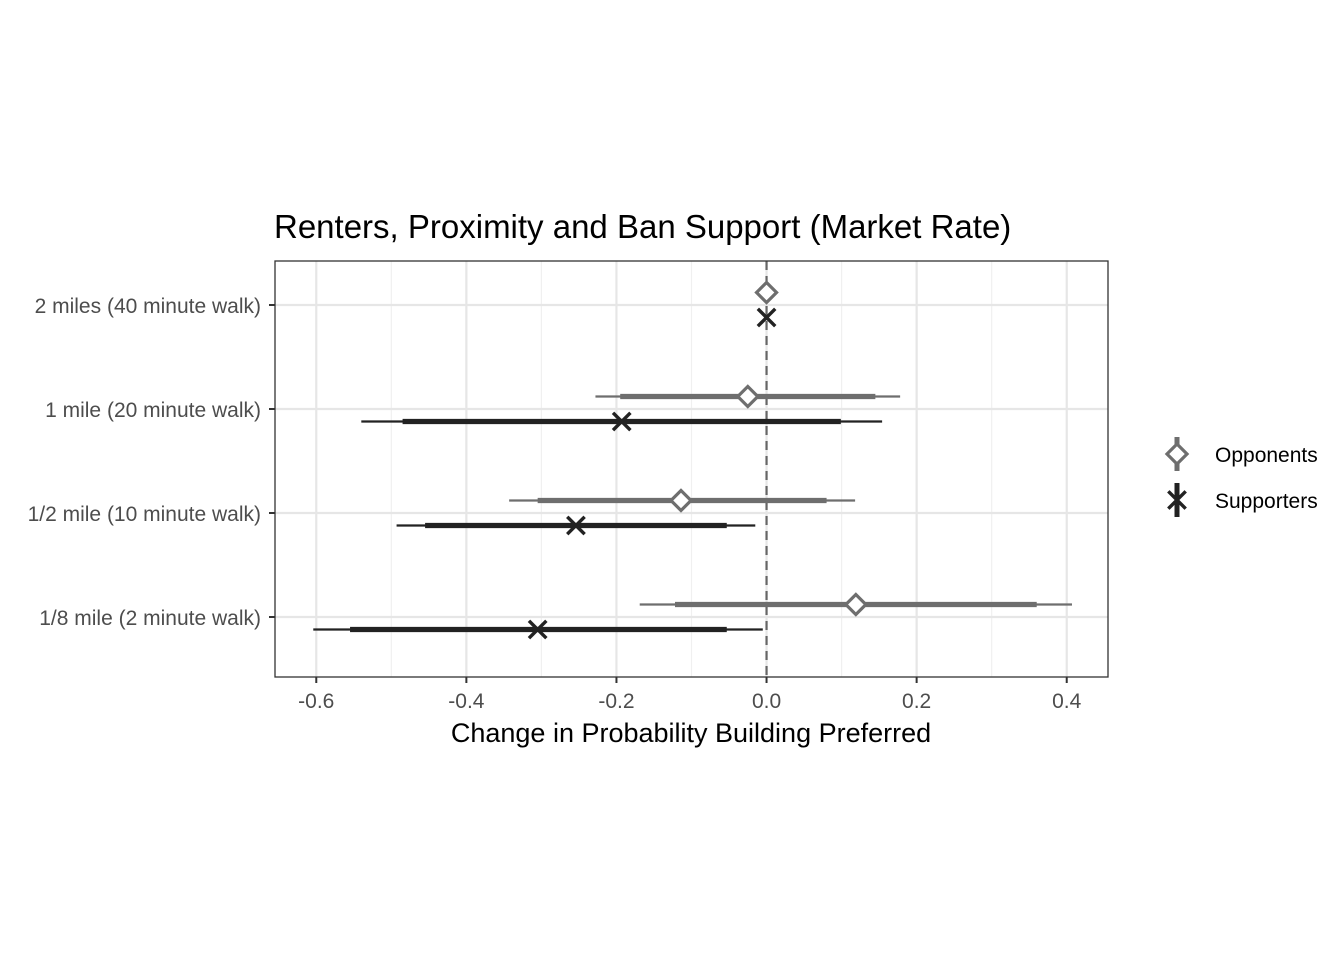 The width and height of the screenshot is (1344, 960). I want to click on x-tick-label: 0.4, so click(1067, 701).